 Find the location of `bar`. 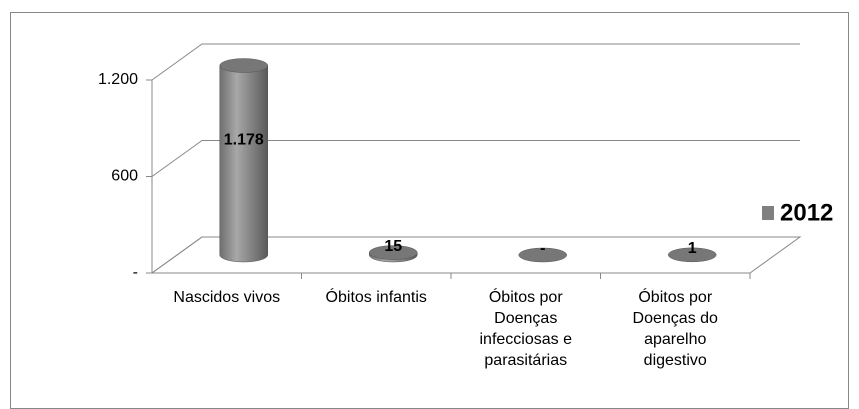

bar is located at coordinates (243, 164).